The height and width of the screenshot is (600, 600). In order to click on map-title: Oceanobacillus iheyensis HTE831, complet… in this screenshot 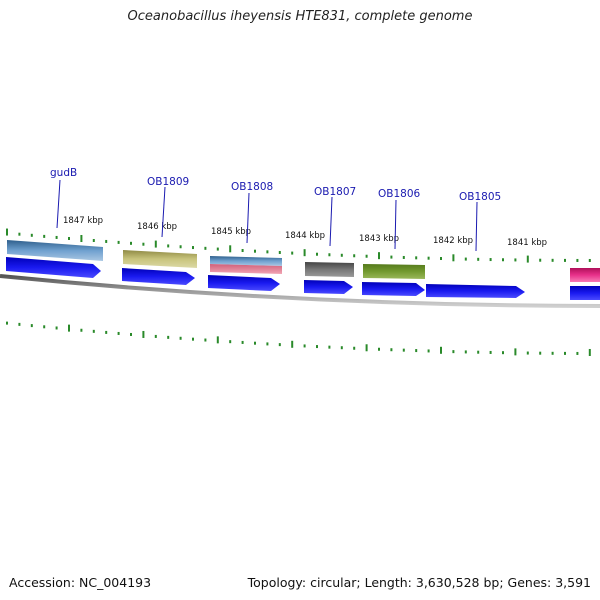, I will do `click(300, 16)`.